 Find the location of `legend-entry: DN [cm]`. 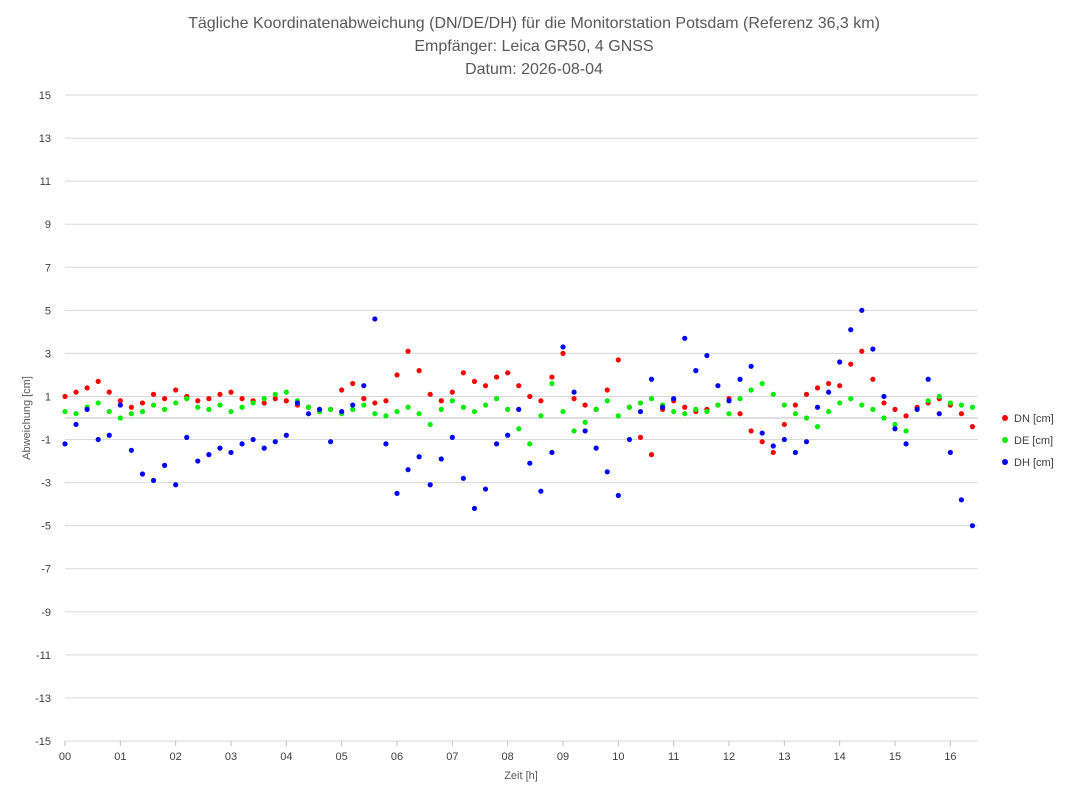

legend-entry: DN [cm] is located at coordinates (1034, 419).